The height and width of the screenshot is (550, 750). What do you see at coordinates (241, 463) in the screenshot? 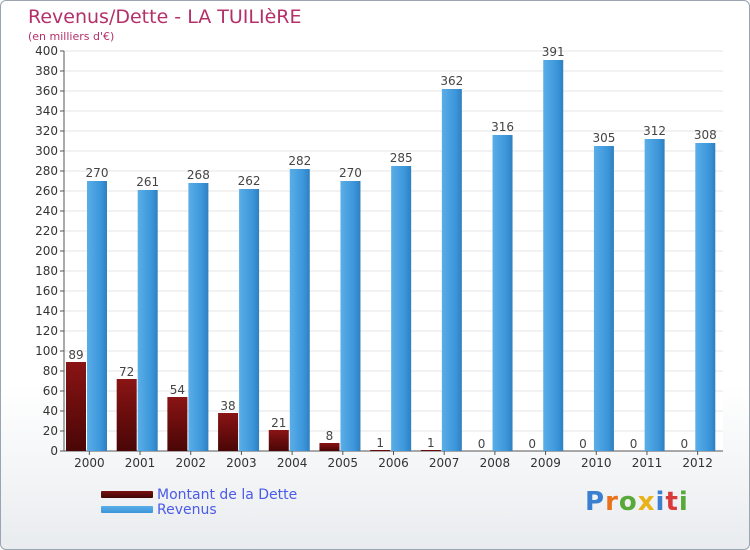
I see `x-tick-label: 2003` at bounding box center [241, 463].